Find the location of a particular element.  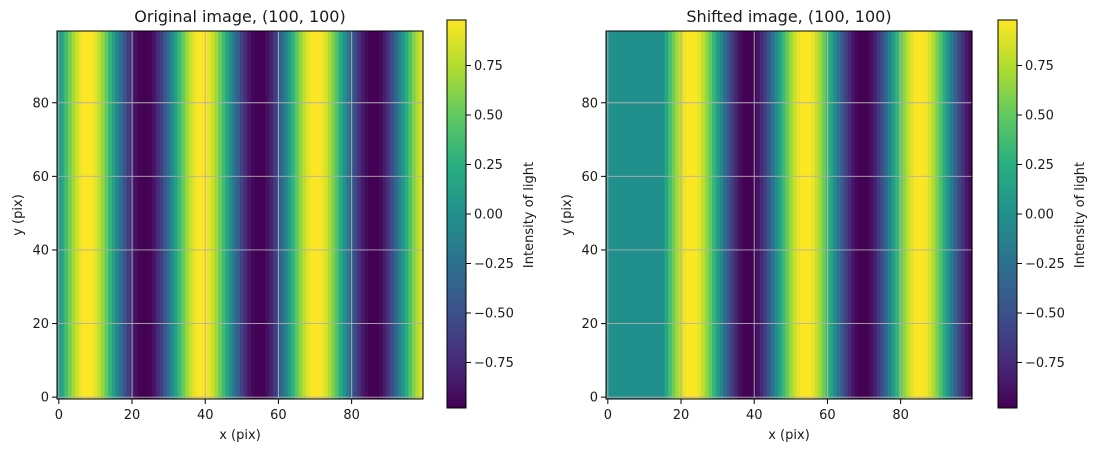

x-axis-label: x (pix) is located at coordinates (240, 435).